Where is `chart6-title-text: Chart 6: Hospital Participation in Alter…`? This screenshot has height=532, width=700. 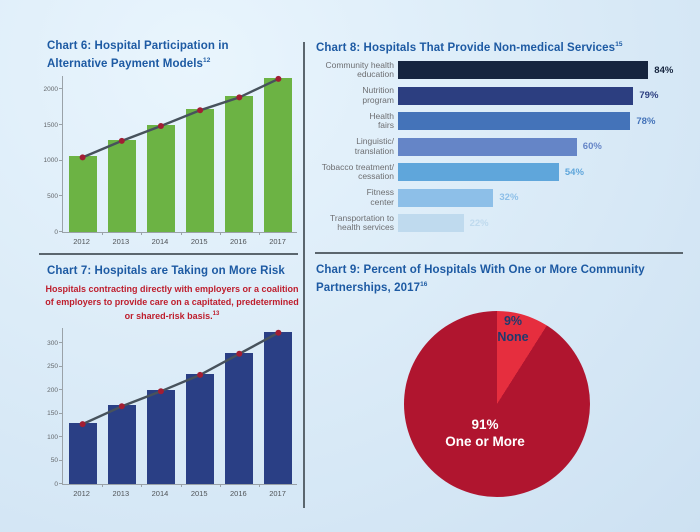 chart6-title-text: Chart 6: Hospital Participation in Alter… is located at coordinates (138, 55).